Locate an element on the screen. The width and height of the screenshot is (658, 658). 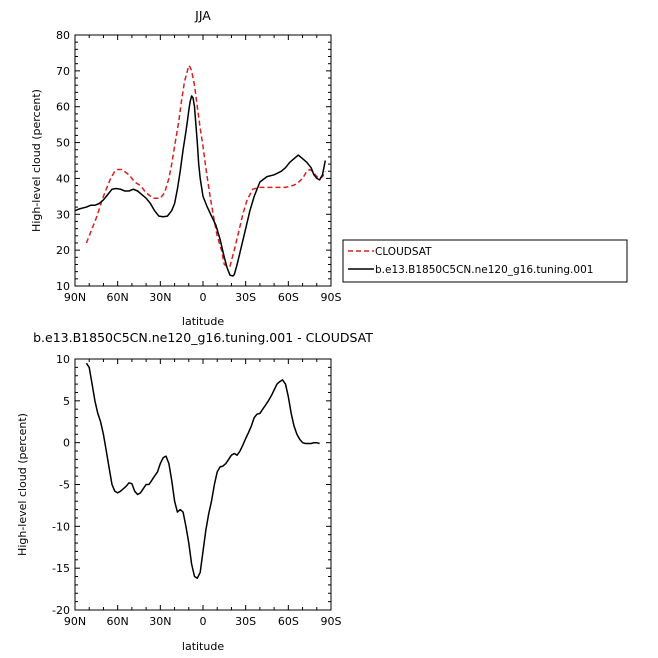
top-chart-series is located at coordinates (200, 170).